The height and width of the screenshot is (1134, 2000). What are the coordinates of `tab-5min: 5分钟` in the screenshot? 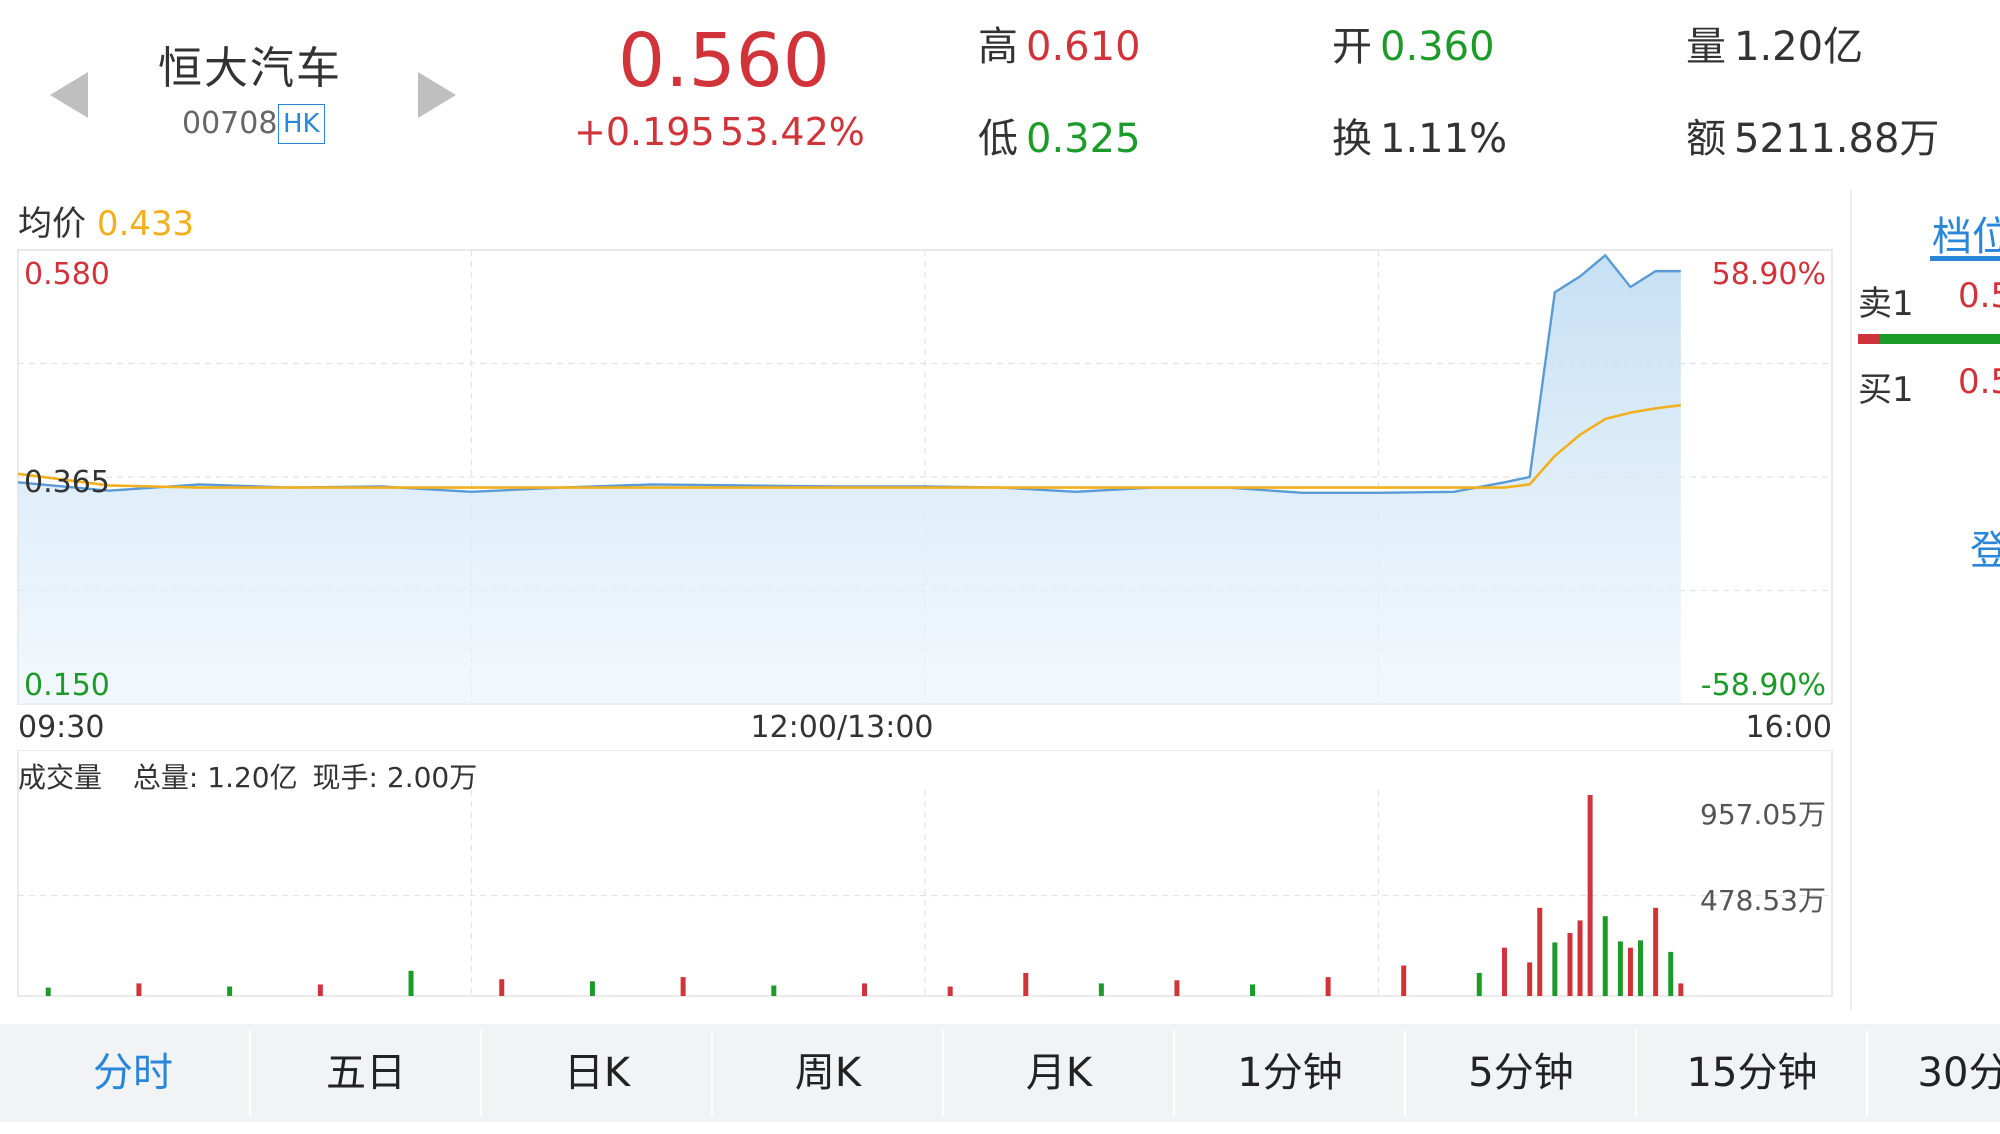 It's located at (1520, 1073).